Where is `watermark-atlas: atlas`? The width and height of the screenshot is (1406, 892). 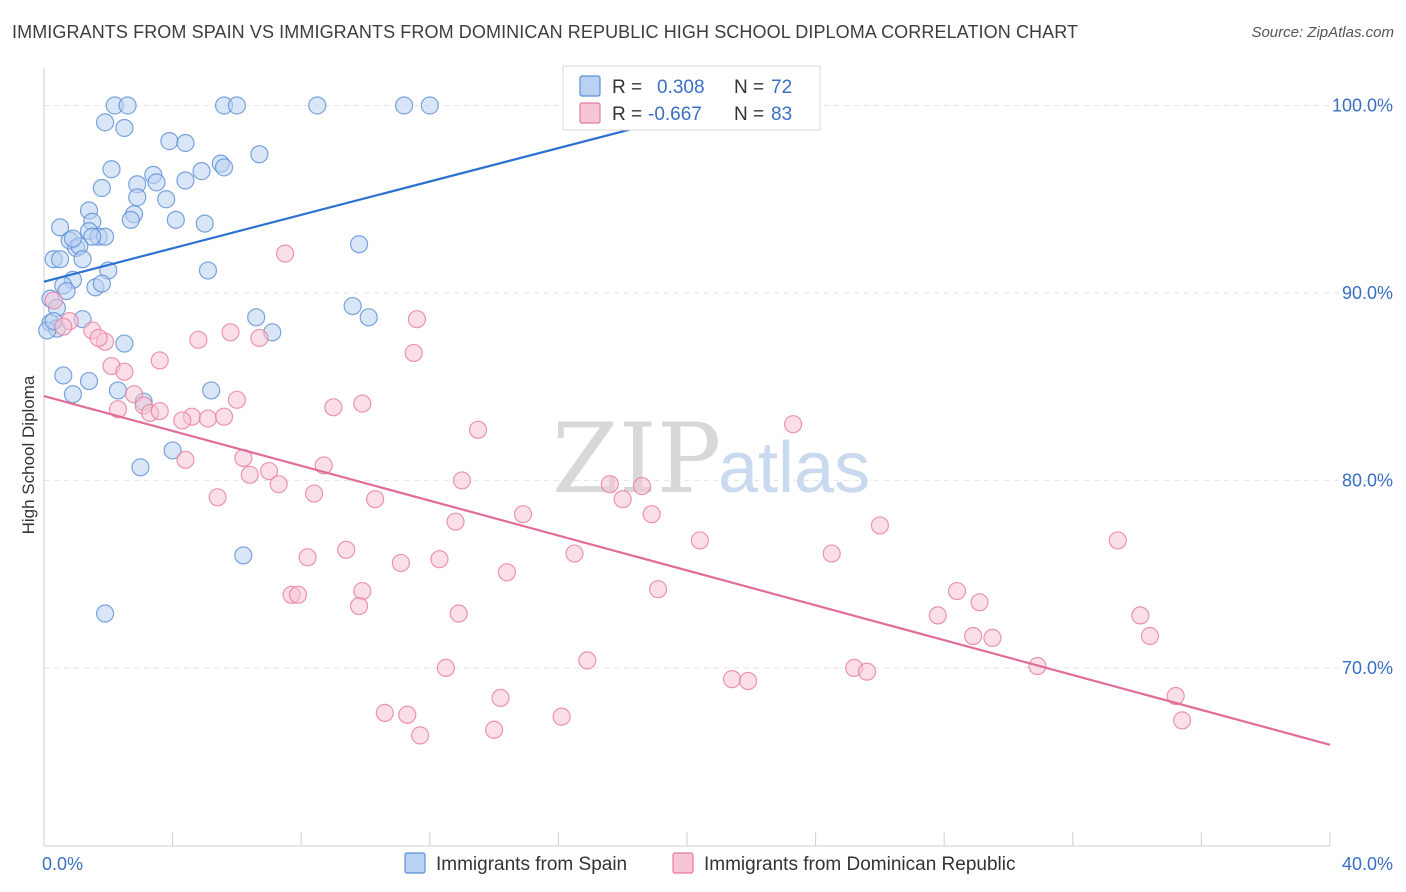
watermark-atlas: atlas is located at coordinates (794, 468).